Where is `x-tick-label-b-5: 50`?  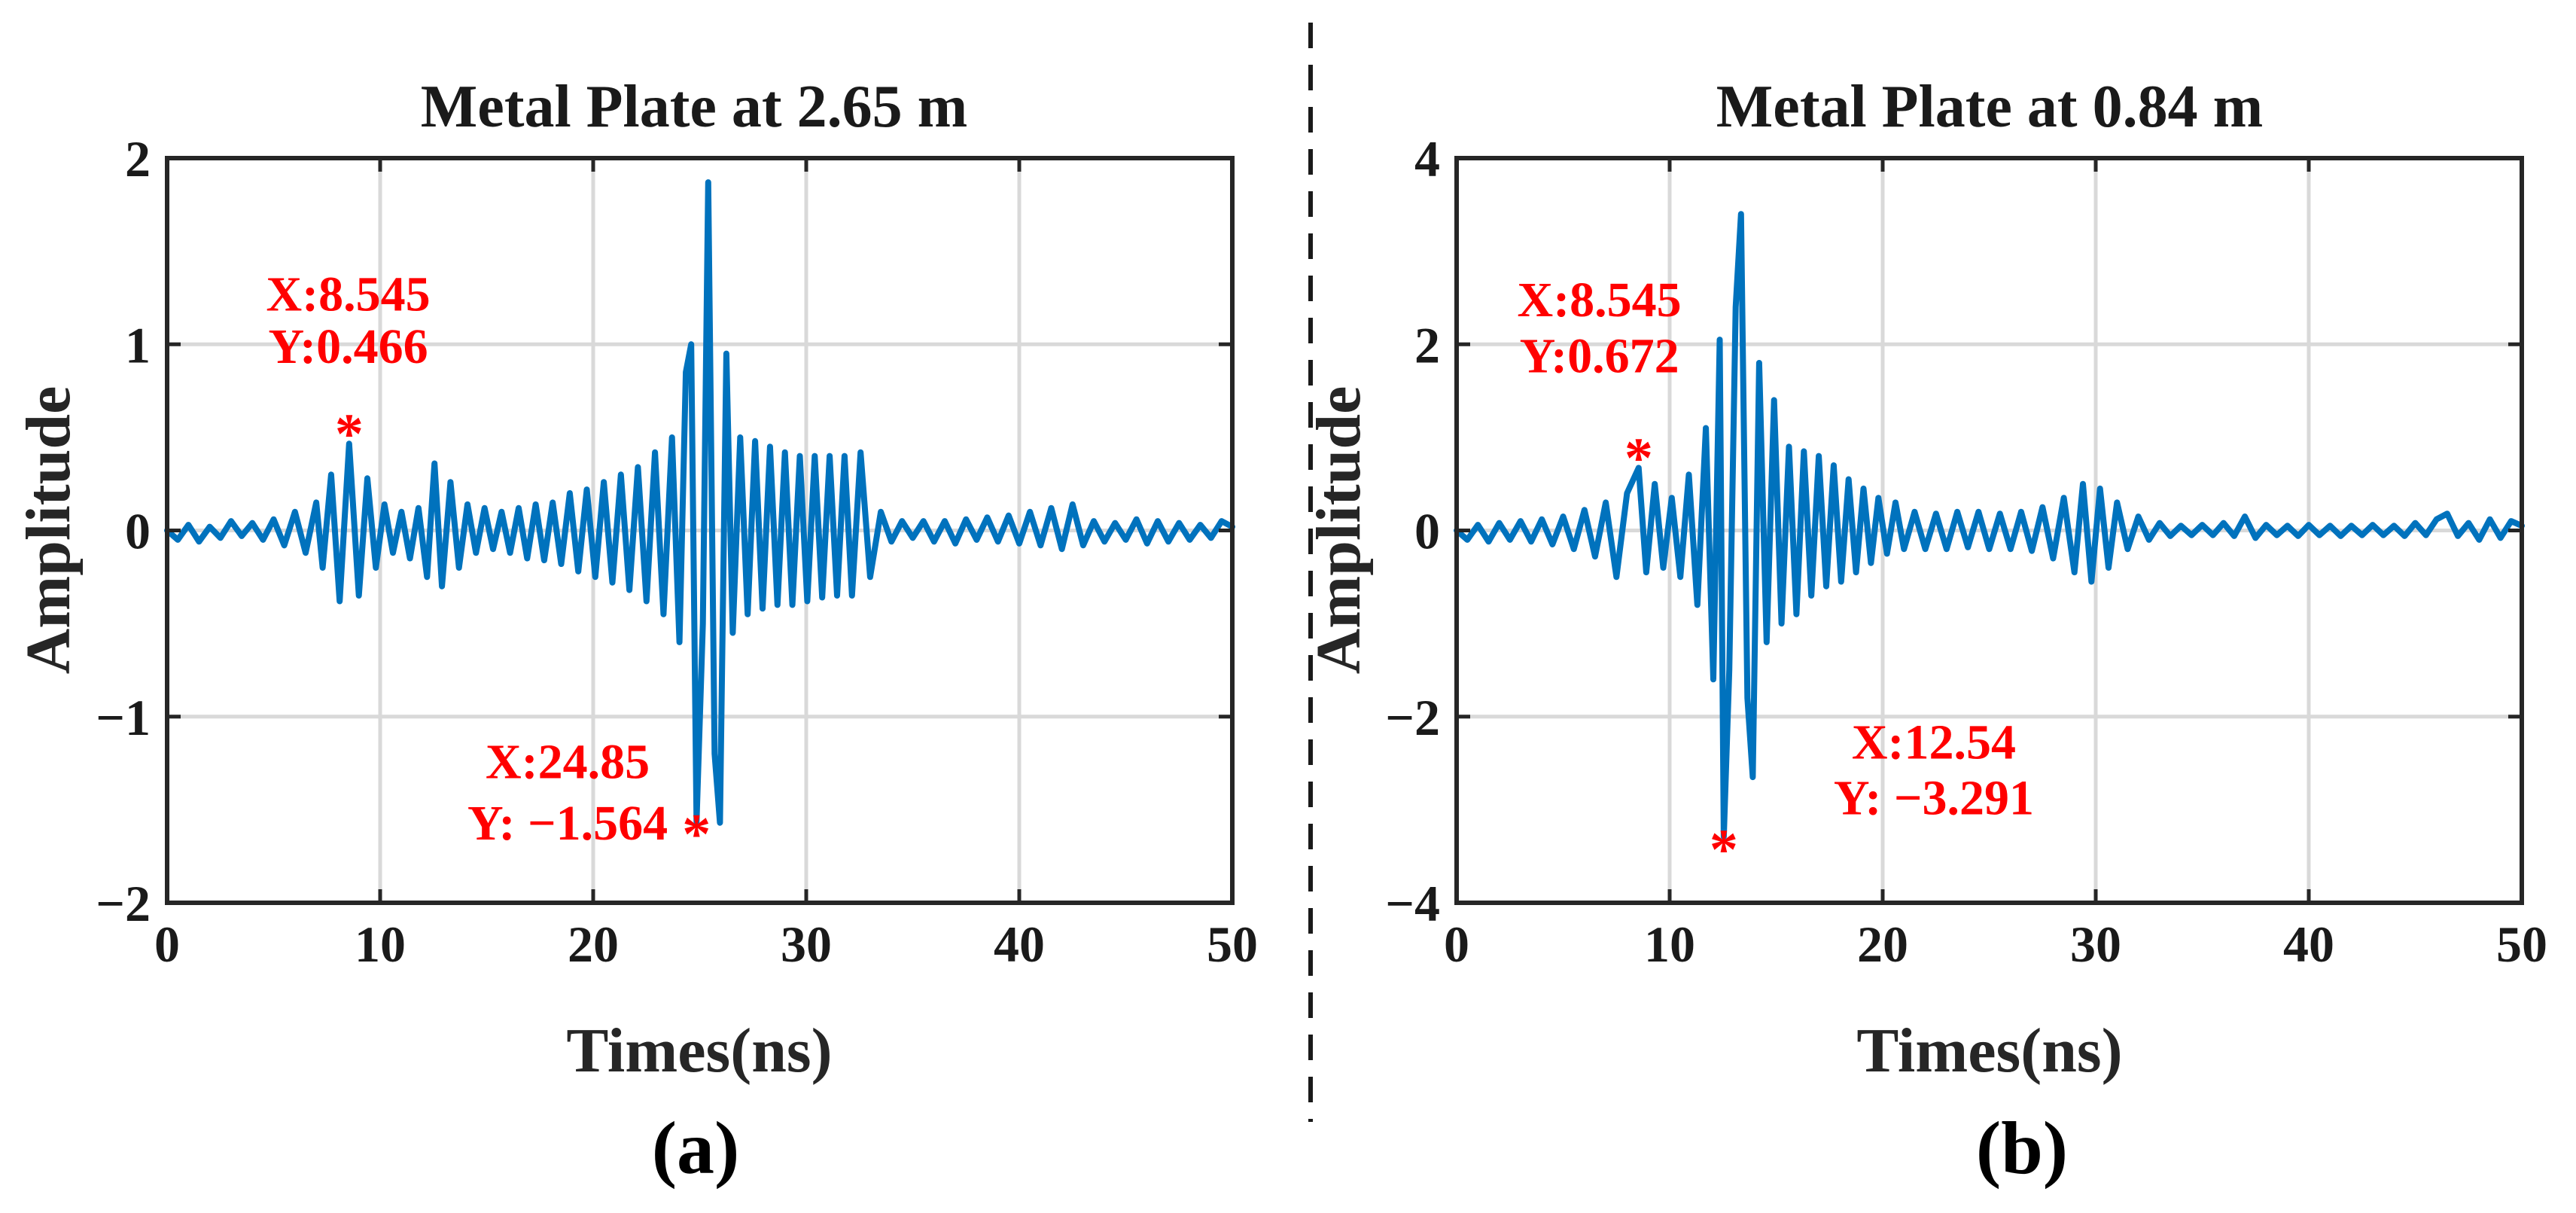 x-tick-label-b-5: 50 is located at coordinates (2521, 944).